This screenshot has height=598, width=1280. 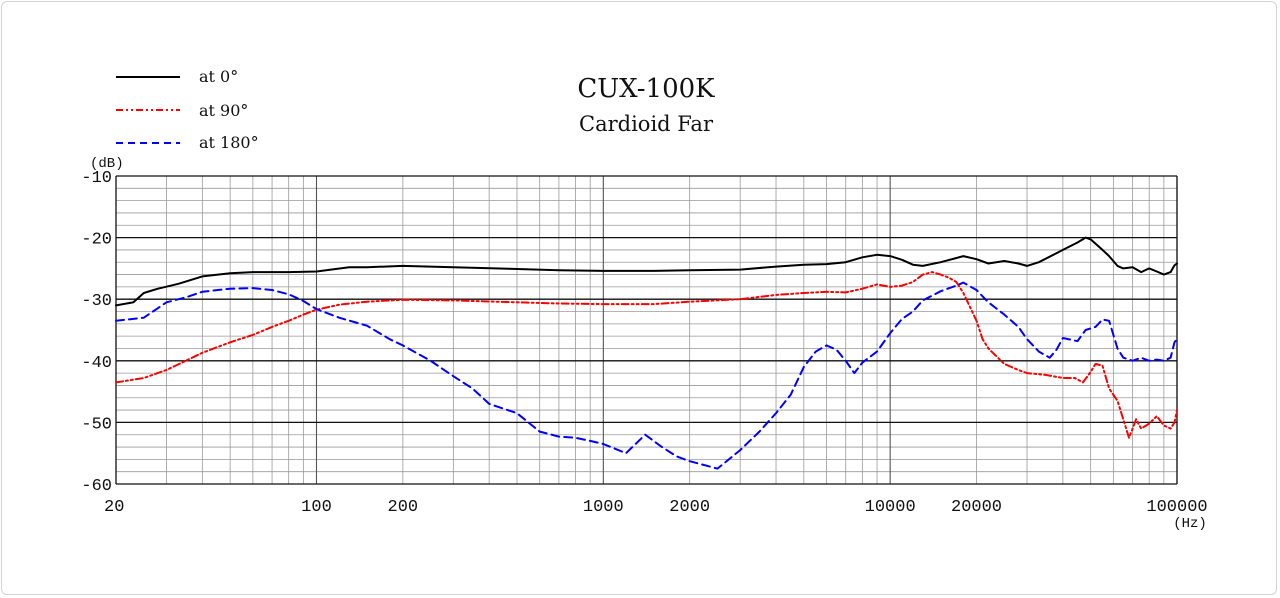 What do you see at coordinates (96, 424) in the screenshot?
I see `y-tick-label: -50` at bounding box center [96, 424].